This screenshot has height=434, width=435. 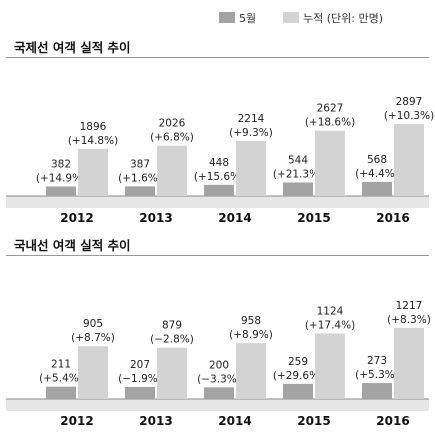 I want to click on data-label-value: 448, so click(x=219, y=163).